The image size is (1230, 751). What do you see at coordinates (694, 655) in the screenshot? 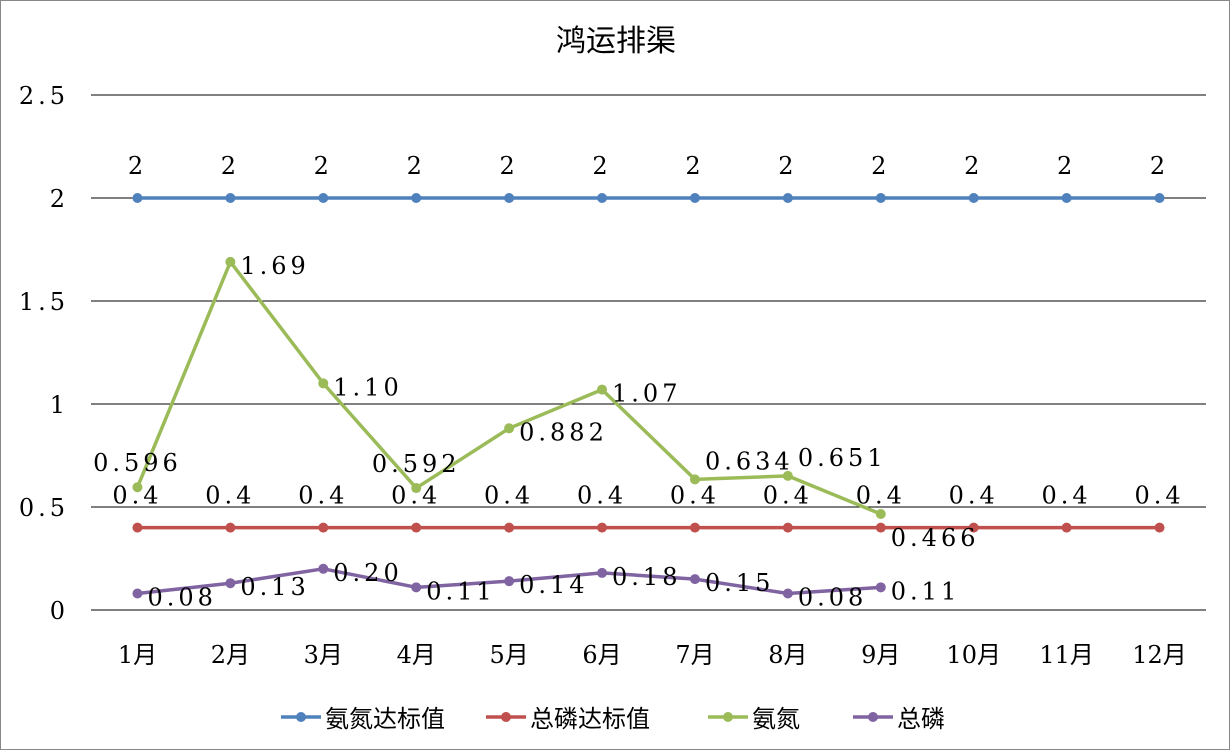
I see `x-tick-label: 7月` at bounding box center [694, 655].